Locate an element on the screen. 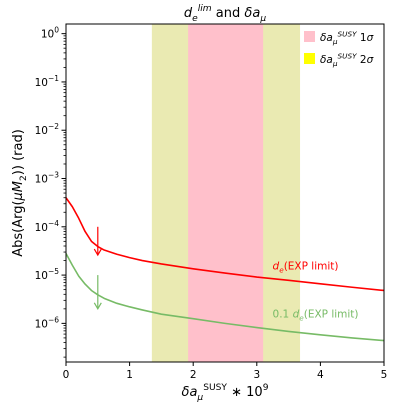  legend: δaμSUSY 1σ δaμSUSY 2σ is located at coordinates (339, 48).